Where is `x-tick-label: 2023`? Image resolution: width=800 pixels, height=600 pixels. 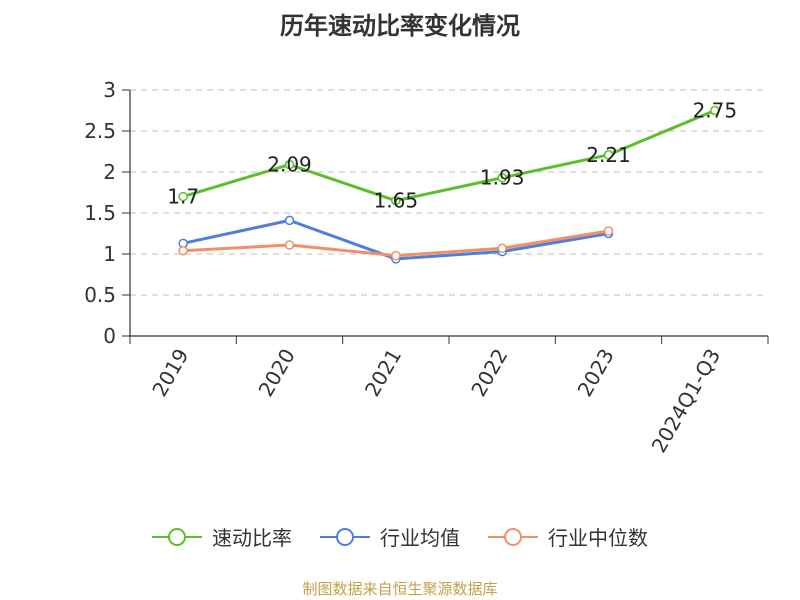
x-tick-label: 2023 is located at coordinates (596, 373).